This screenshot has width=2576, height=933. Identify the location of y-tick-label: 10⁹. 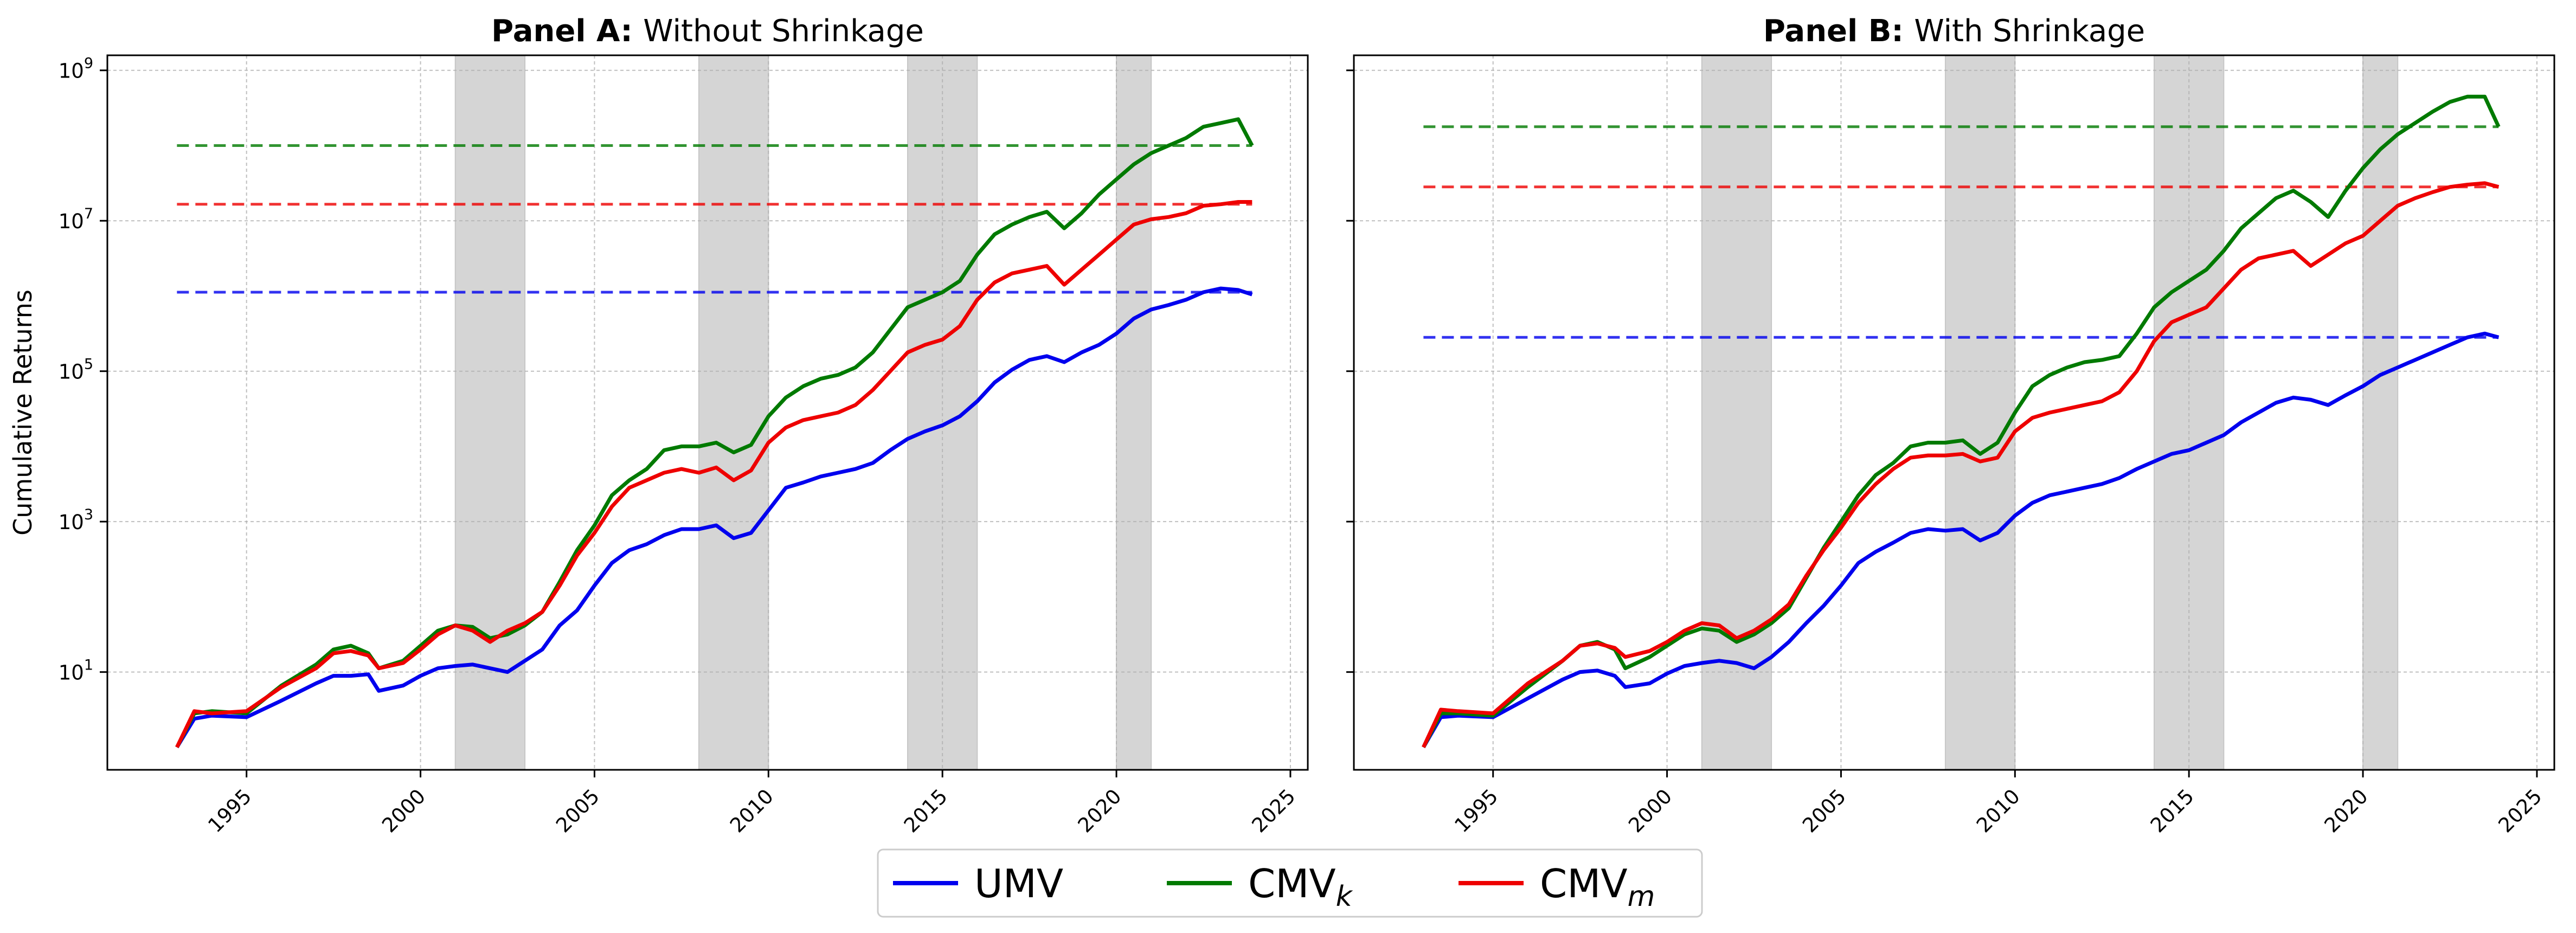
(76, 69).